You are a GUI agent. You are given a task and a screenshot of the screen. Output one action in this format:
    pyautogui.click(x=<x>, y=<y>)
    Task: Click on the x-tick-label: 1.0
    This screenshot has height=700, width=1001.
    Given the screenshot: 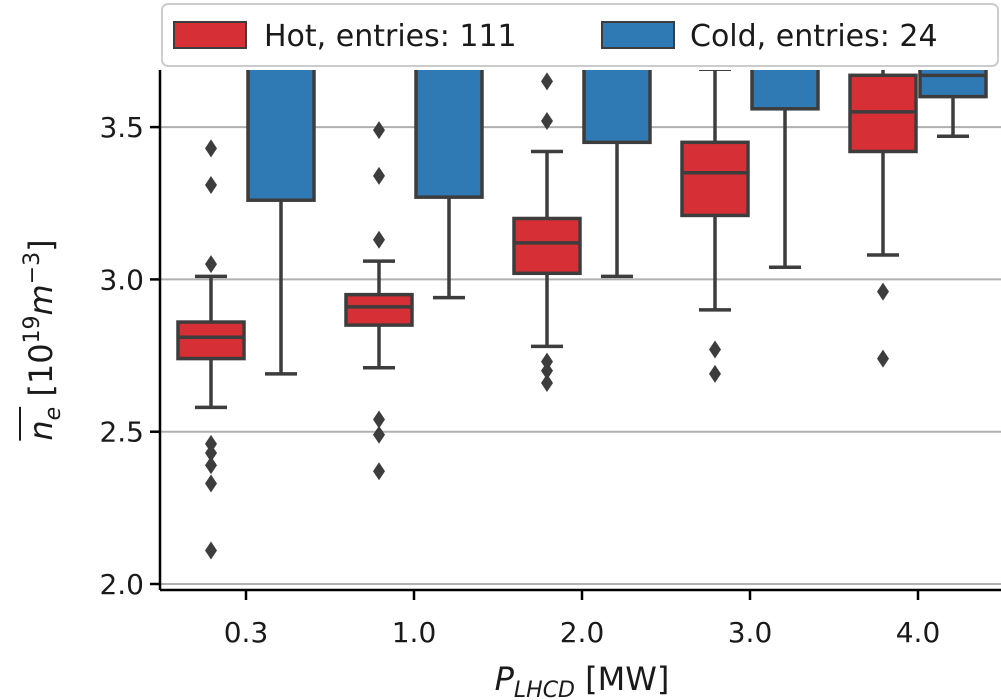 What is the action you would take?
    pyautogui.click(x=414, y=632)
    